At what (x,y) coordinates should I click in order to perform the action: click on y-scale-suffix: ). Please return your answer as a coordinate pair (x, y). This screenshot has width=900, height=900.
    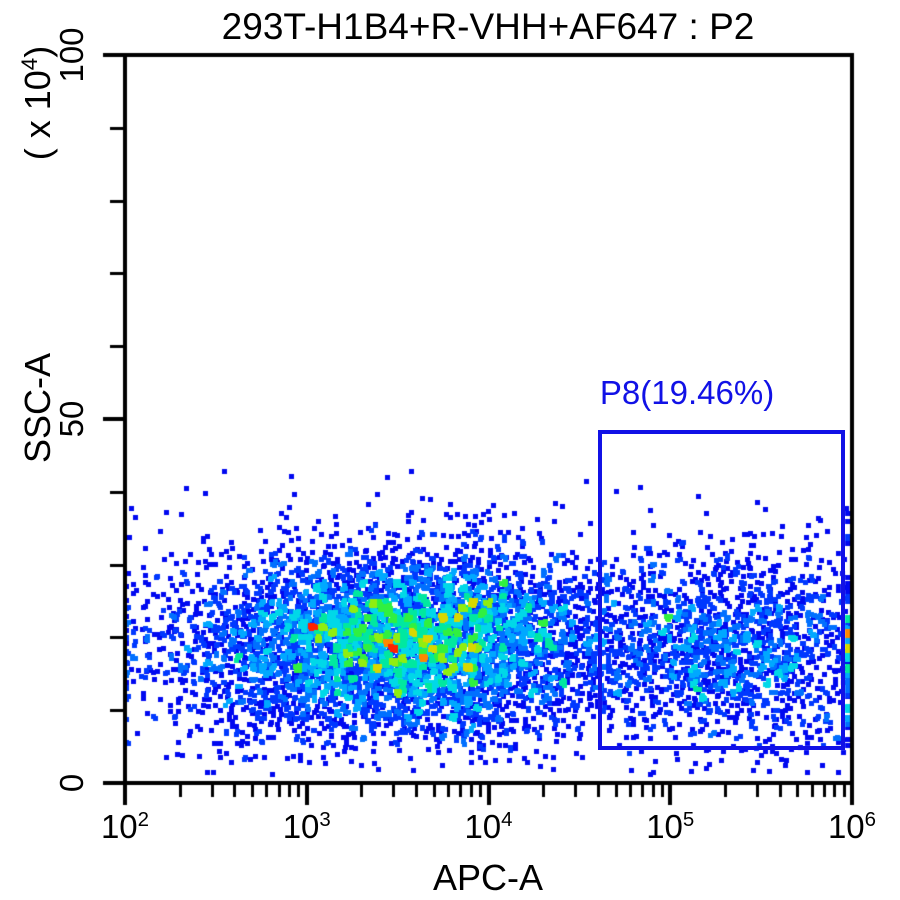
    Looking at the image, I should click on (37, 51).